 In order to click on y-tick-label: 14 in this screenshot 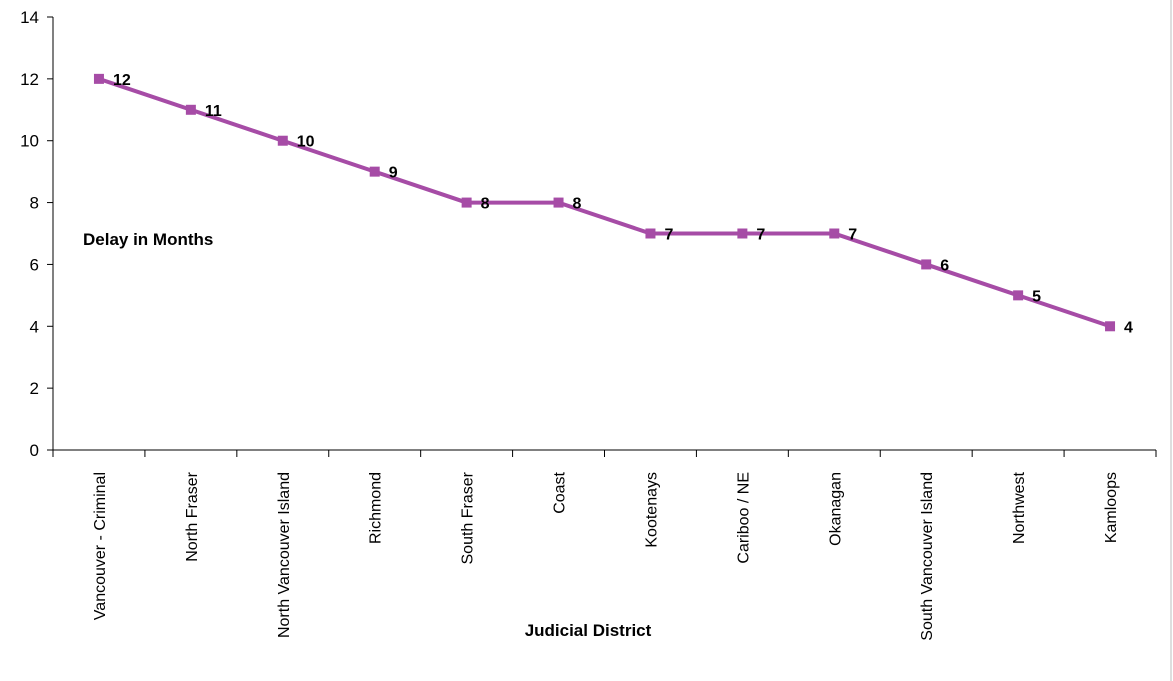, I will do `click(29, 17)`.